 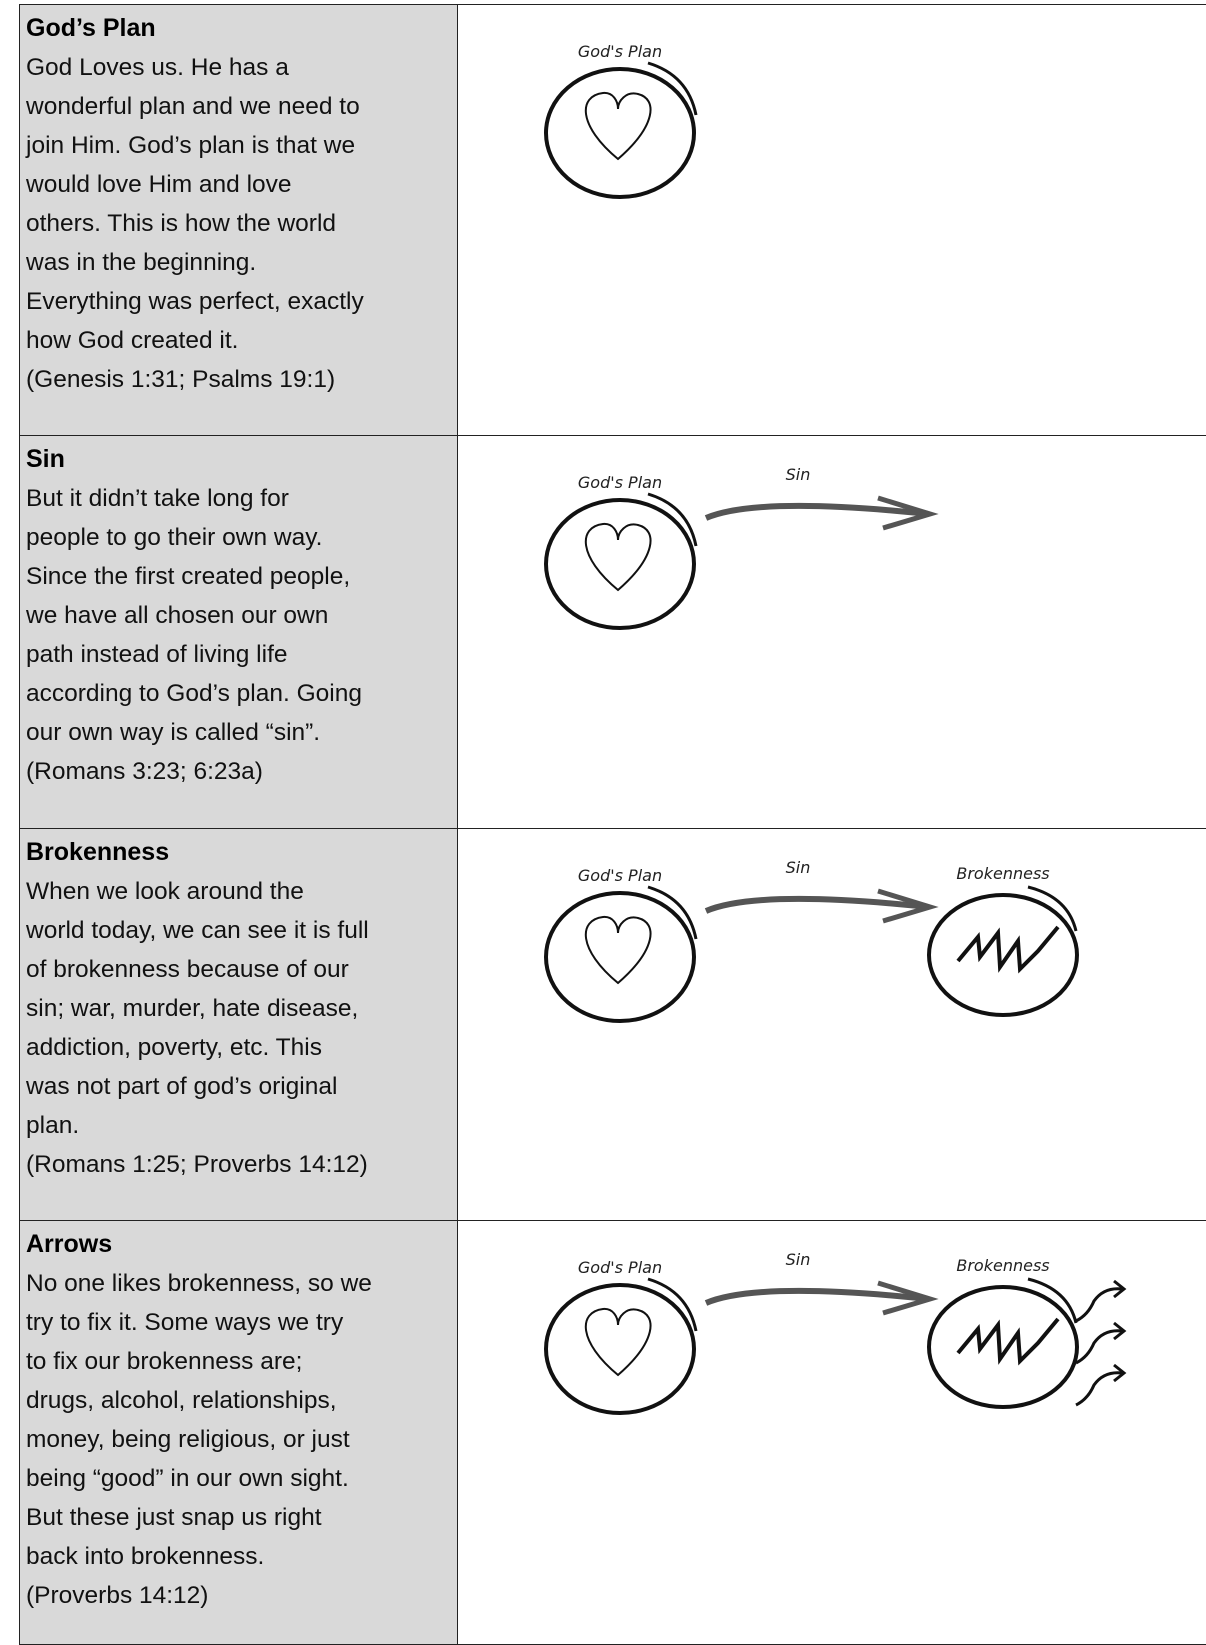 What do you see at coordinates (195, 301) in the screenshot?
I see `body-line: Everything was perfect, exactly` at bounding box center [195, 301].